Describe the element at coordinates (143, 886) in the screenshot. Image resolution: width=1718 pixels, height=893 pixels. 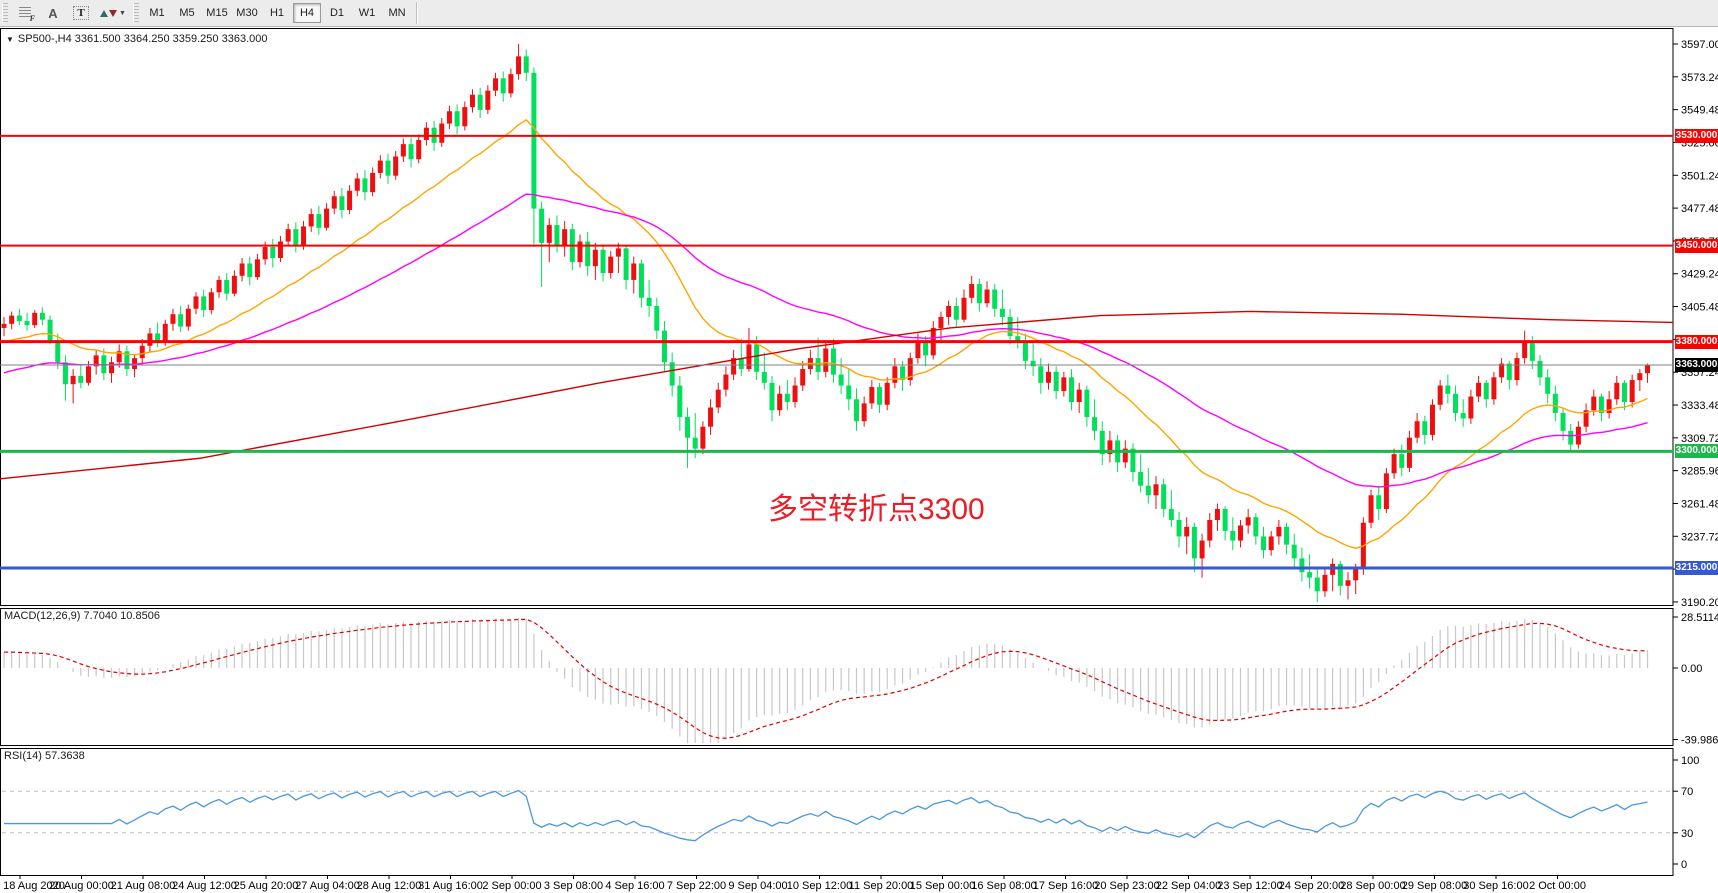
I see `time-tick-label: 21 Aug 08:00` at that location.